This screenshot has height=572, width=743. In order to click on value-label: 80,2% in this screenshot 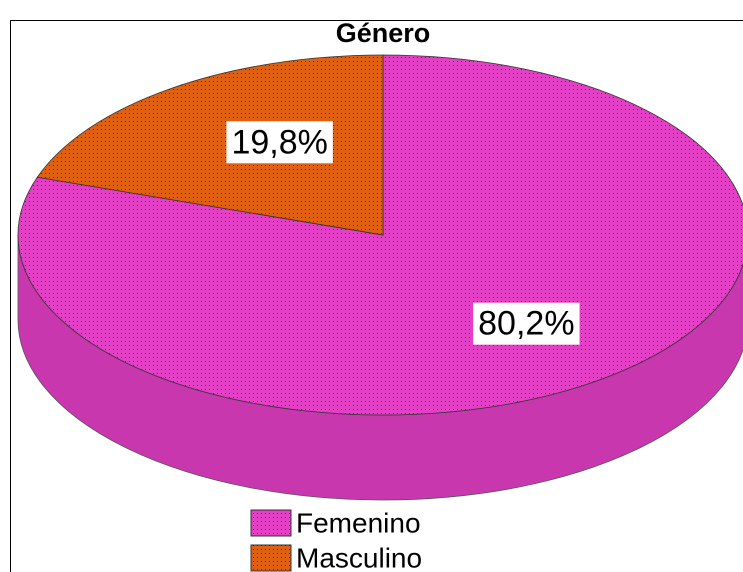, I will do `click(526, 324)`.